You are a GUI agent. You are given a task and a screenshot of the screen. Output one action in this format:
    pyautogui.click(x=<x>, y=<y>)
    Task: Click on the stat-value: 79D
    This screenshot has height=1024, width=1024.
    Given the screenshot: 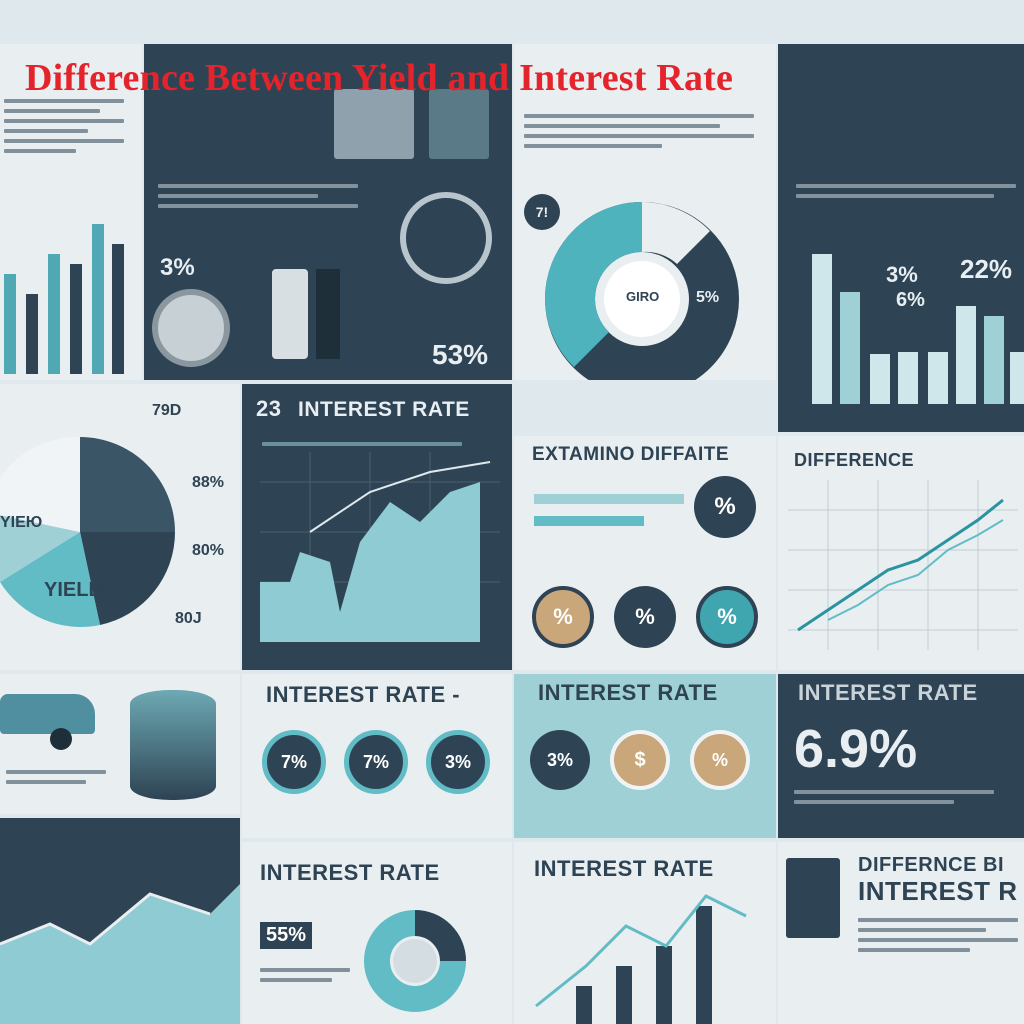 What is the action you would take?
    pyautogui.click(x=167, y=410)
    